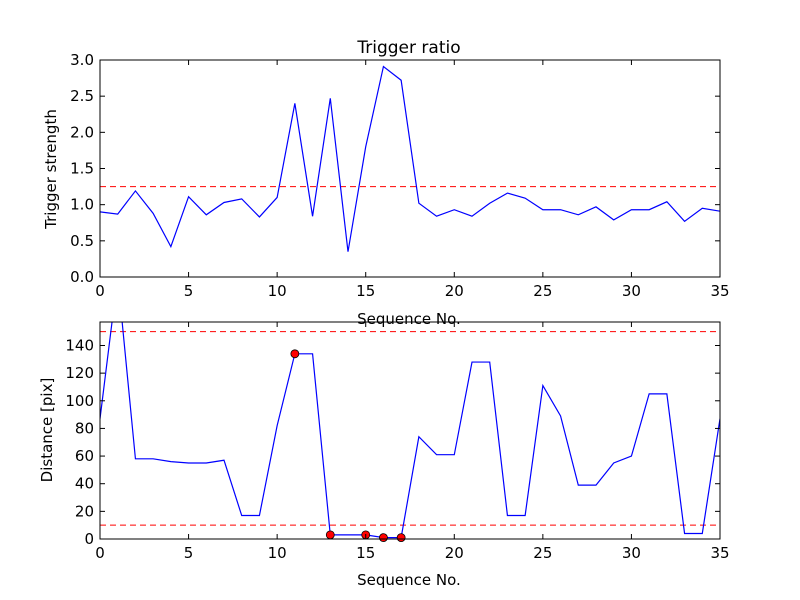 This screenshot has width=800, height=600. I want to click on bottom-y-tick-label: 120, so click(79, 373).